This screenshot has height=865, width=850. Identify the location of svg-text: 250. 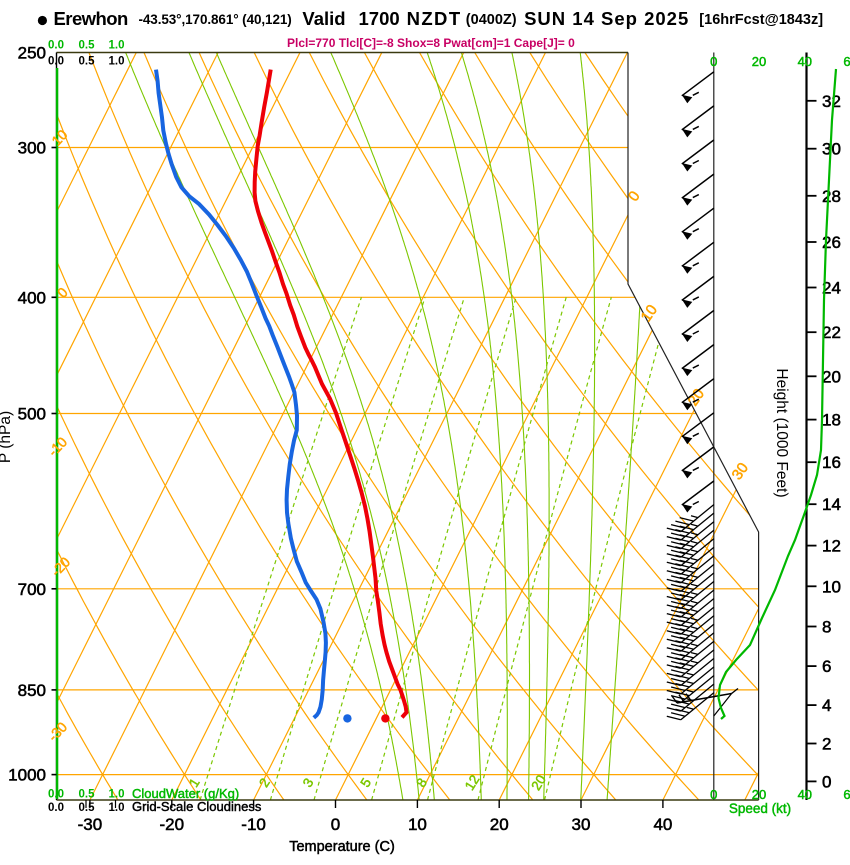
(32, 53).